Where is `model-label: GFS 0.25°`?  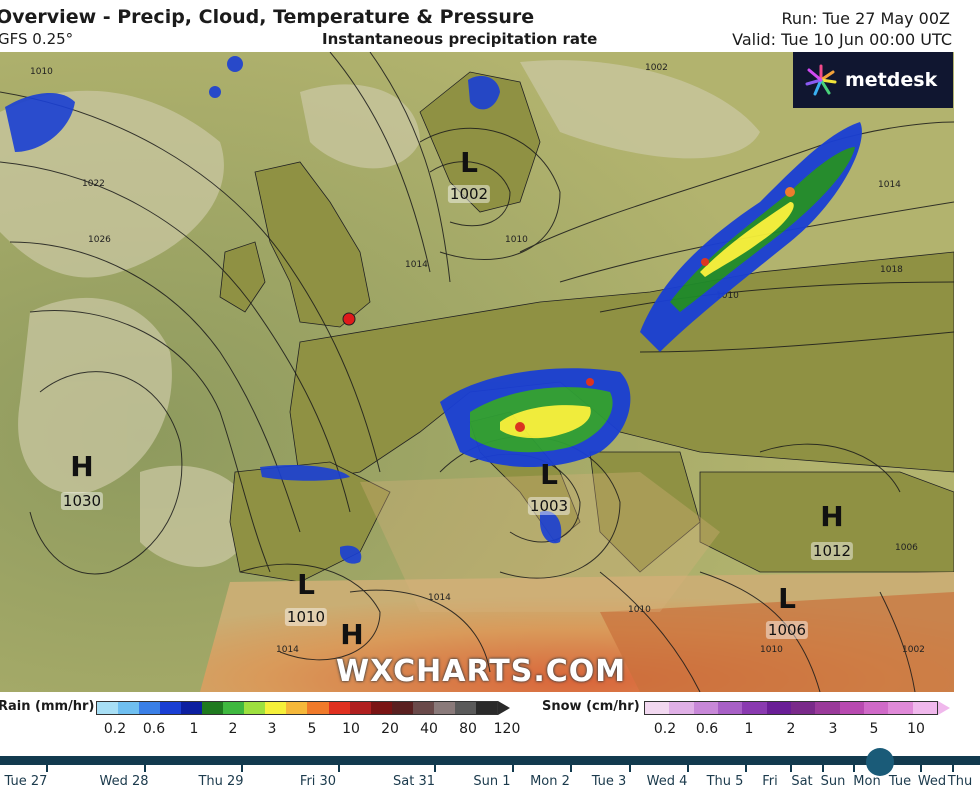
model-label: GFS 0.25° is located at coordinates (37, 39).